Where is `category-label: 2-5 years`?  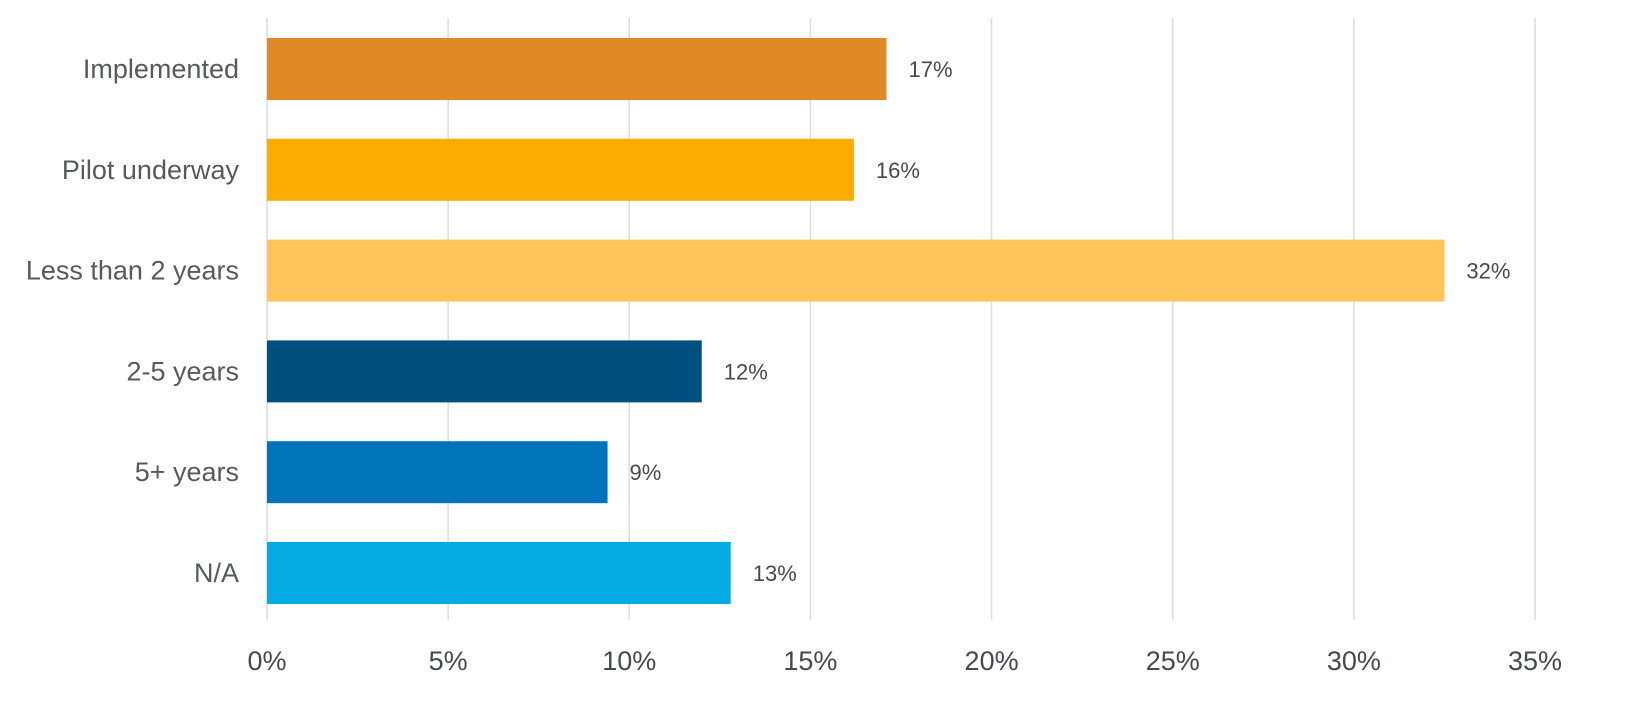 category-label: 2-5 years is located at coordinates (182, 371).